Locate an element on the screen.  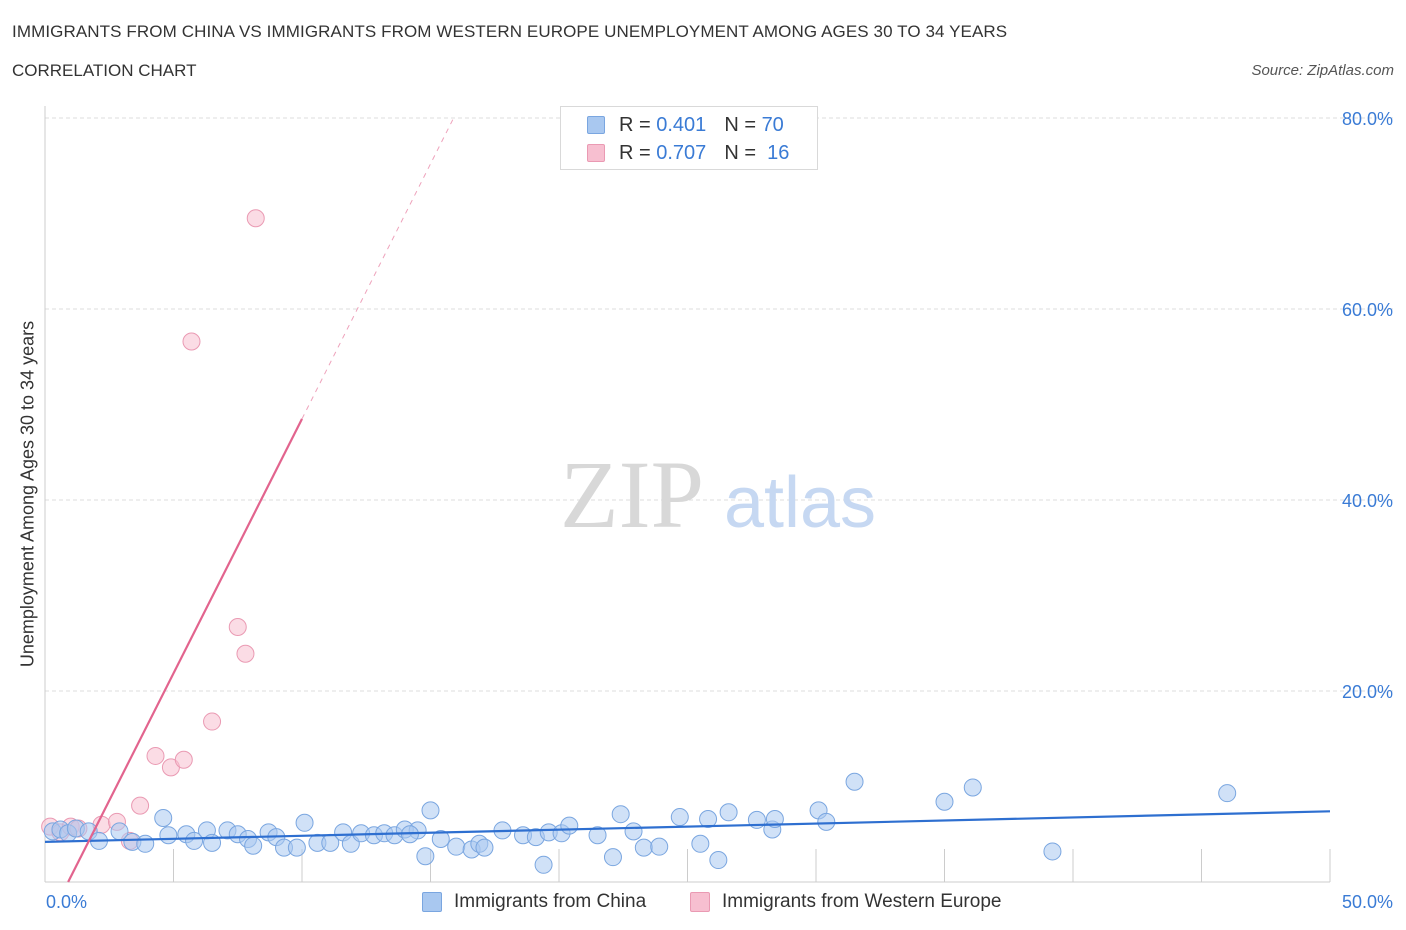
chart-subtitle: CORRELATION CHART is located at coordinates (104, 70).